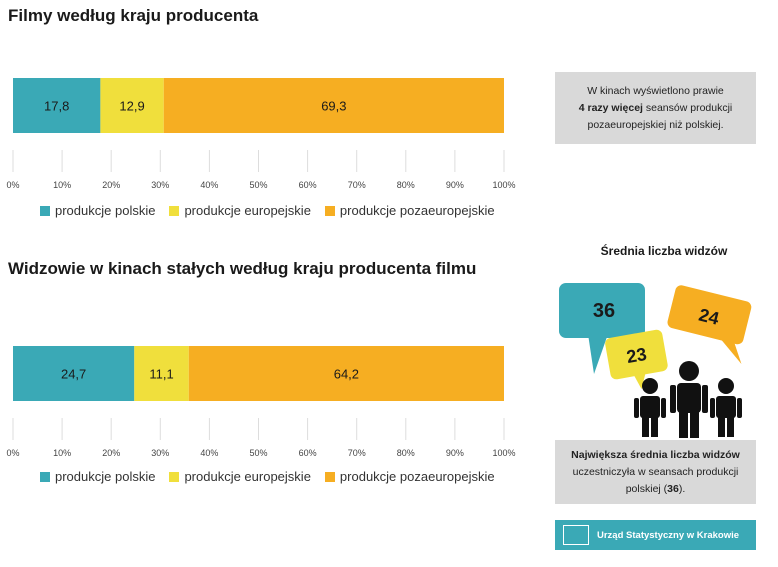 The image size is (778, 567). Describe the element at coordinates (688, 399) in the screenshot. I see `people-icon` at that location.